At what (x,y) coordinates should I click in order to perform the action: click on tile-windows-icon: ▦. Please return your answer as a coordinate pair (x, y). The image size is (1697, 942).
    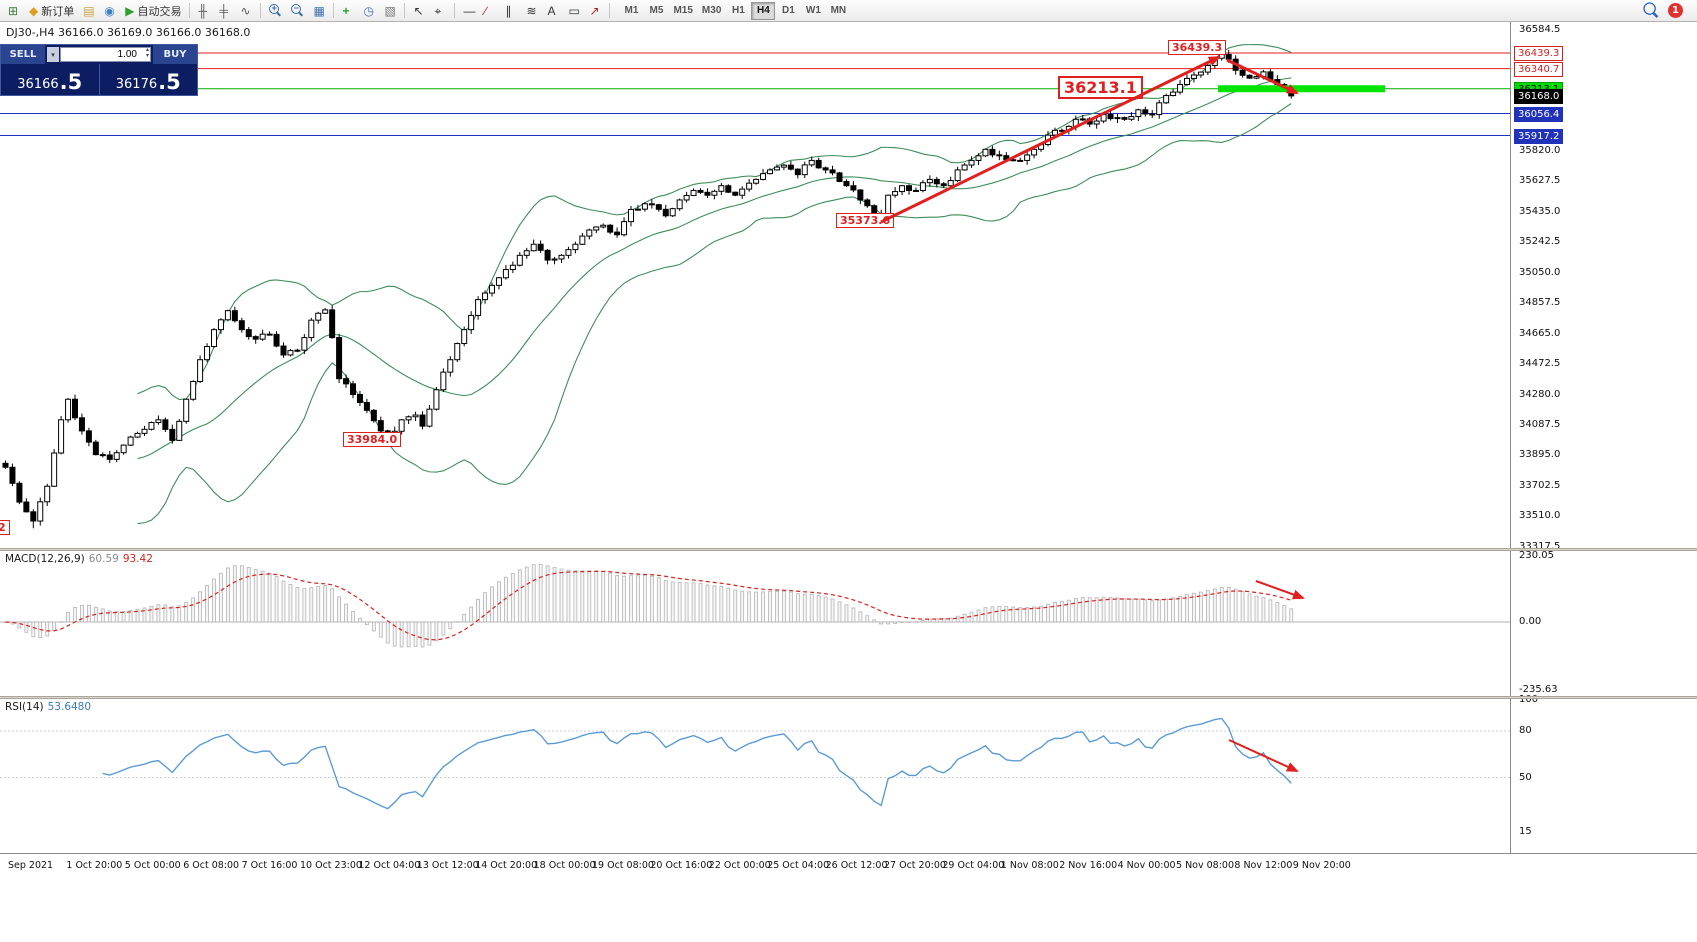
    Looking at the image, I should click on (319, 10).